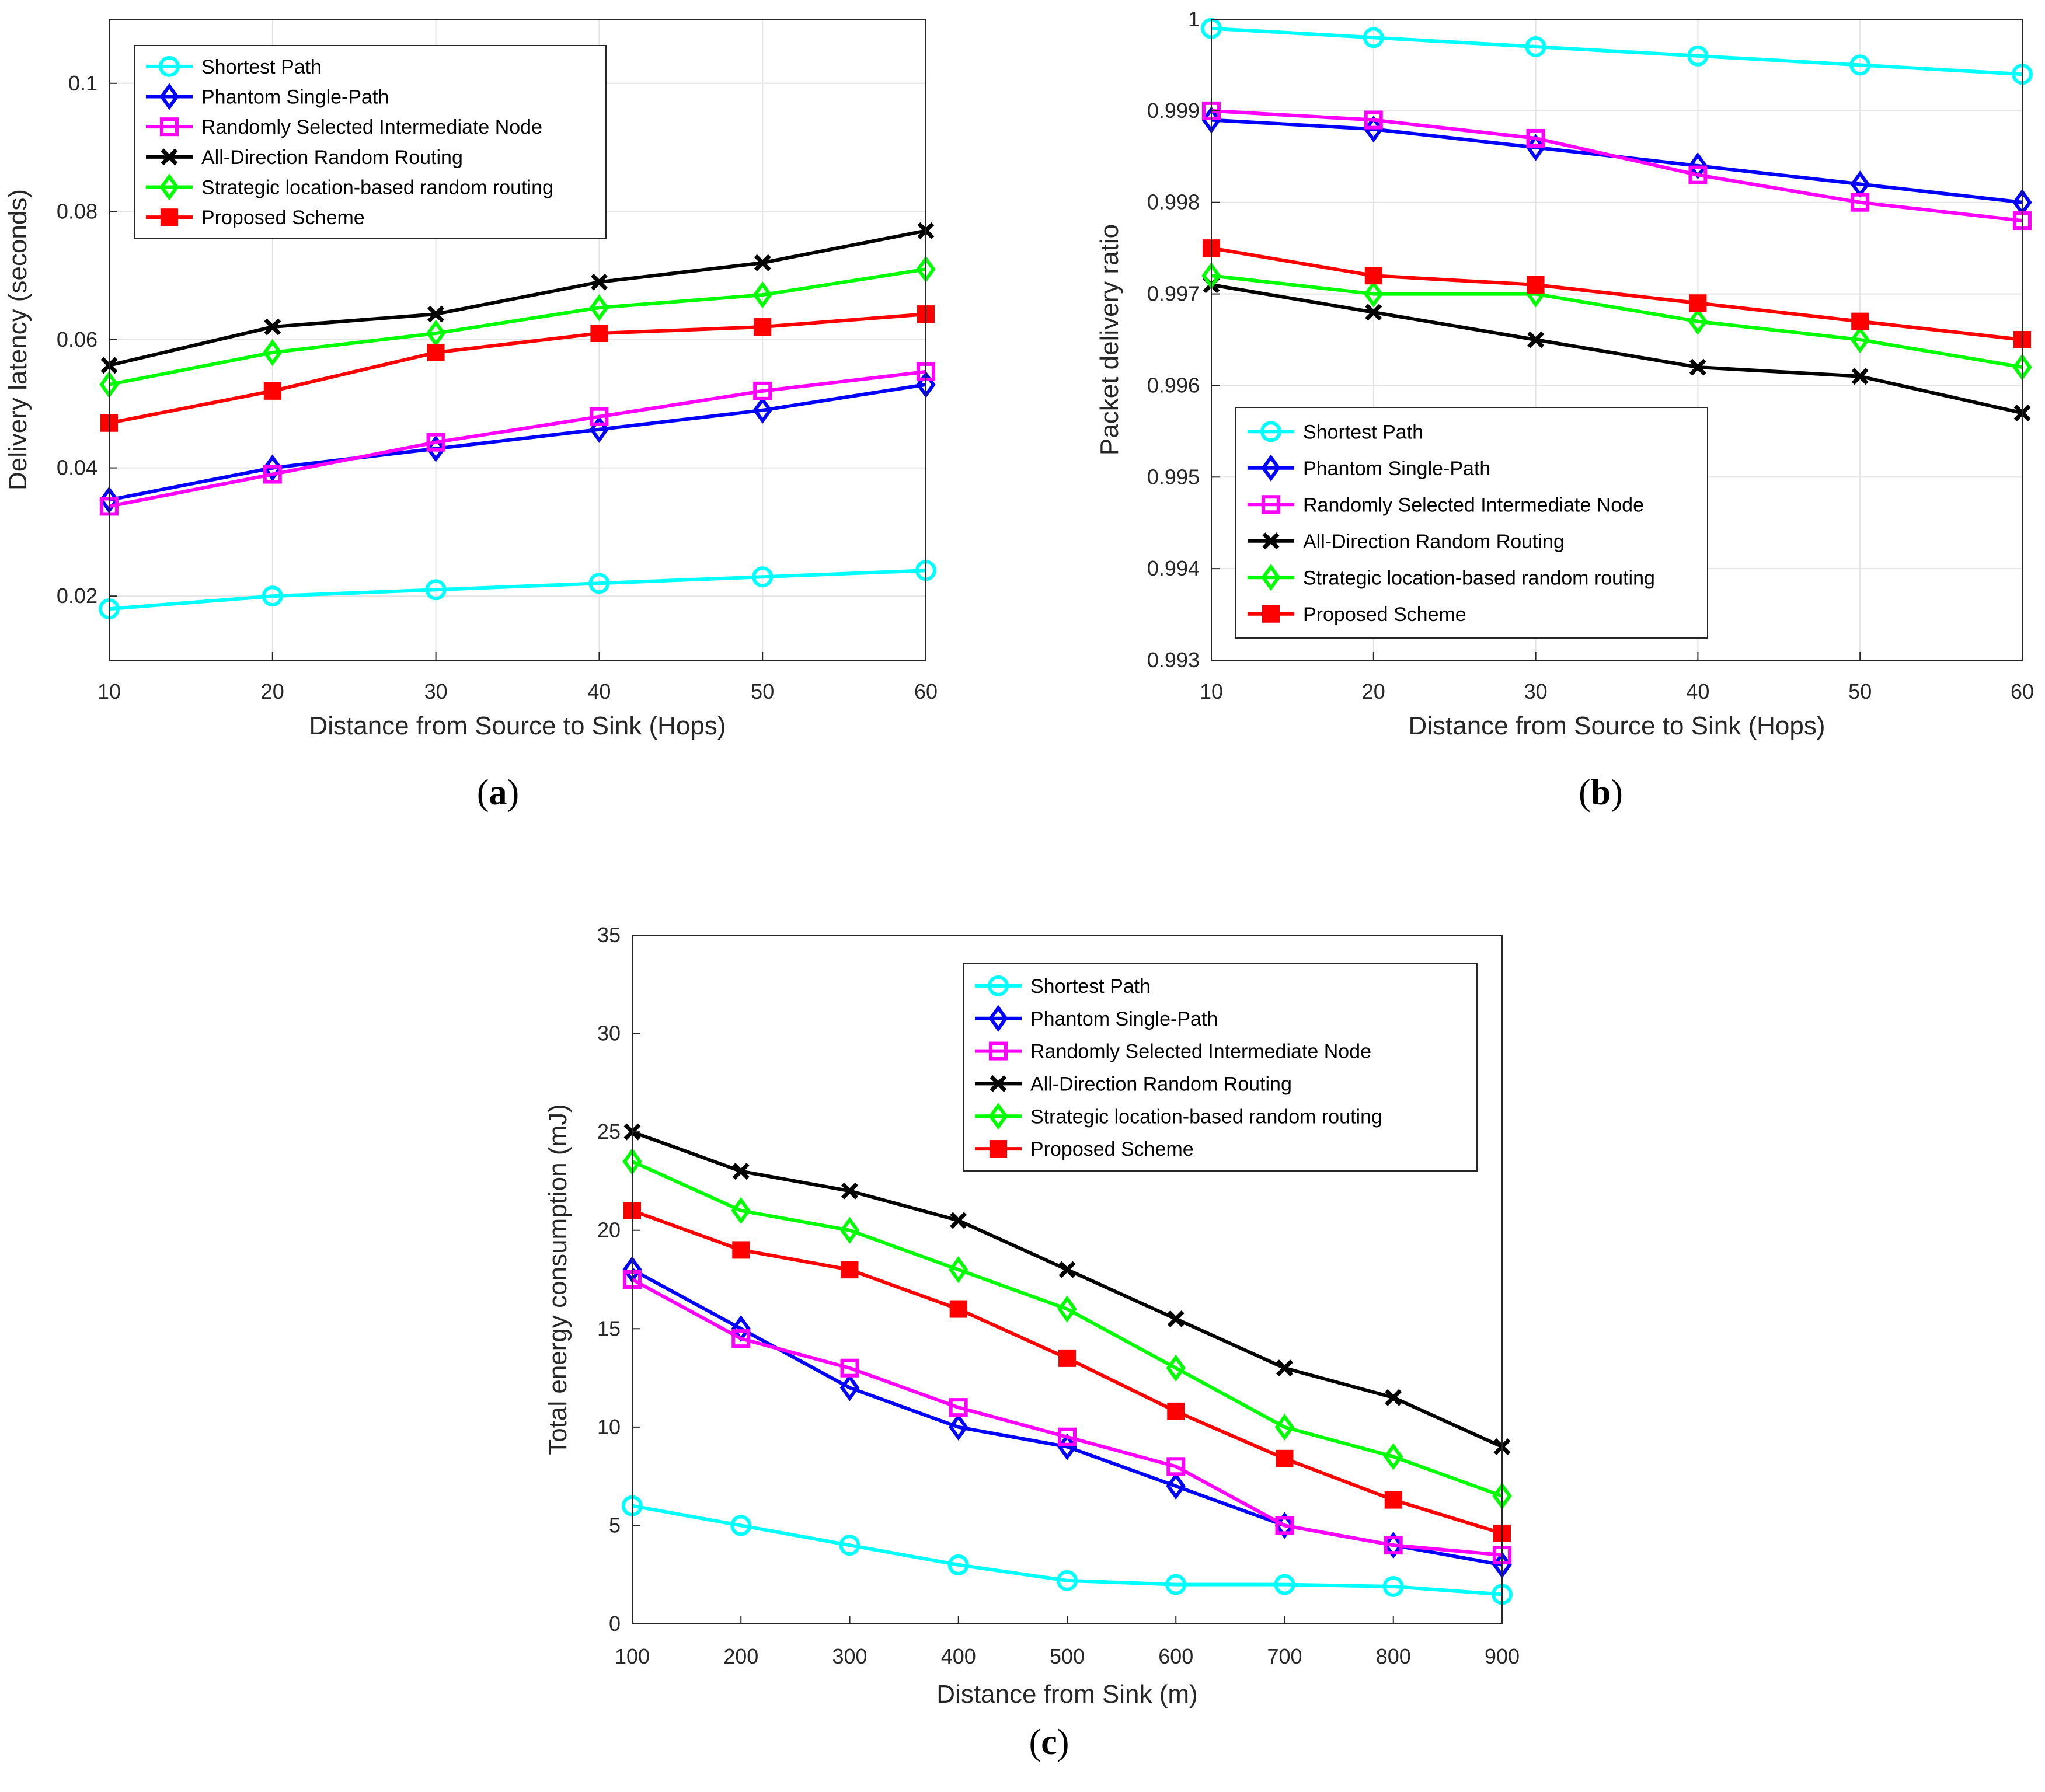  What do you see at coordinates (1601, 793) in the screenshot?
I see `subfigure-caption: (b)` at bounding box center [1601, 793].